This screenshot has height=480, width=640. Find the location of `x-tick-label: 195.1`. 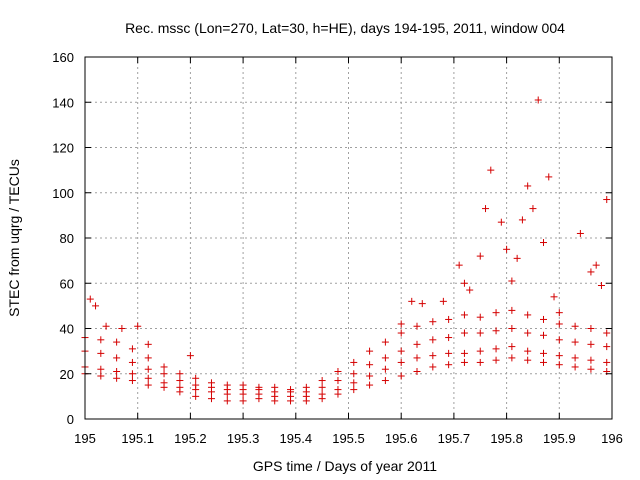

x-tick-label: 195.1 is located at coordinates (137, 438).